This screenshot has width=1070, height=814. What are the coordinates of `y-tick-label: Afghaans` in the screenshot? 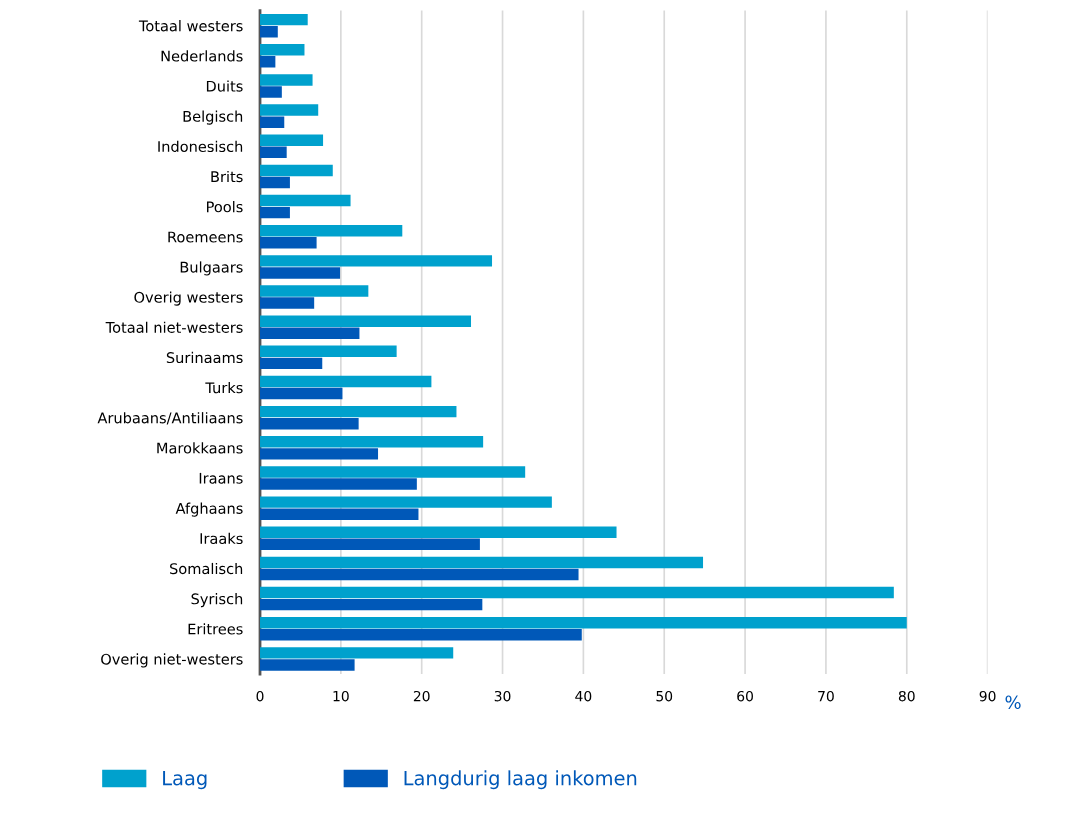 It's located at (209, 509).